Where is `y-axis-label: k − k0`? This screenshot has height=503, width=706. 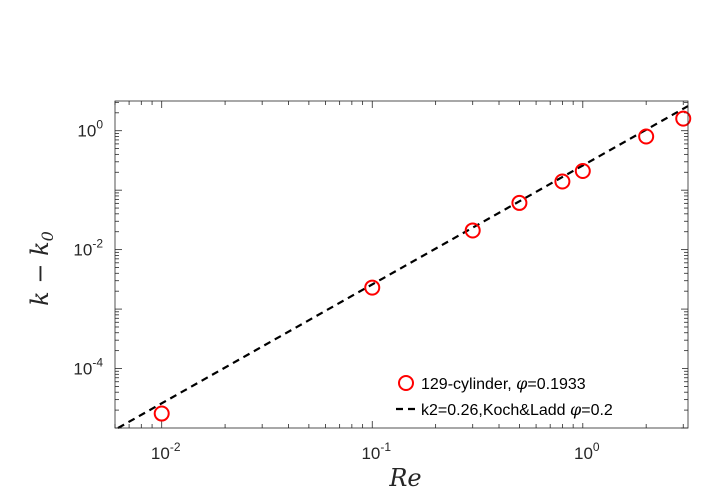
y-axis-label: k − k0 is located at coordinates (41, 268).